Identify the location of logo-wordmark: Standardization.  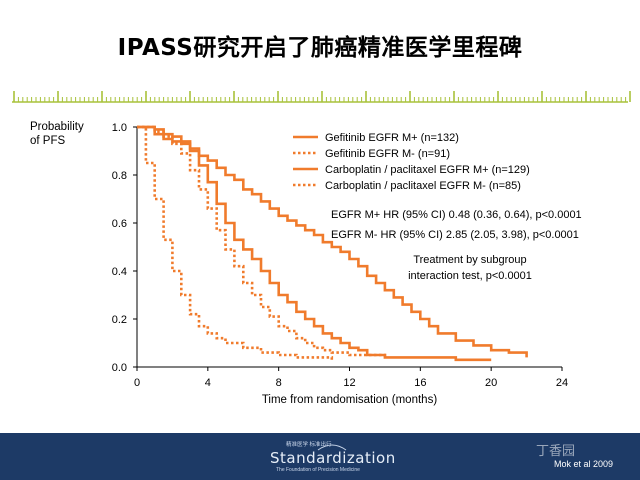
(333, 458).